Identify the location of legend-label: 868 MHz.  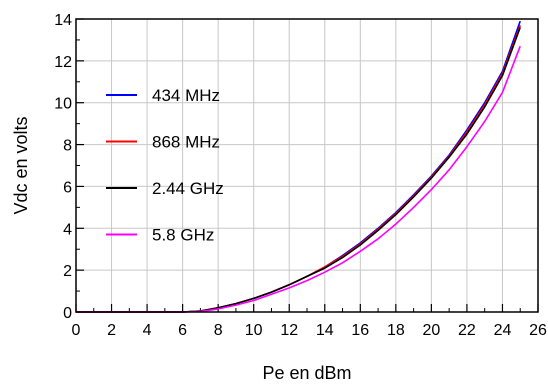
(186, 142).